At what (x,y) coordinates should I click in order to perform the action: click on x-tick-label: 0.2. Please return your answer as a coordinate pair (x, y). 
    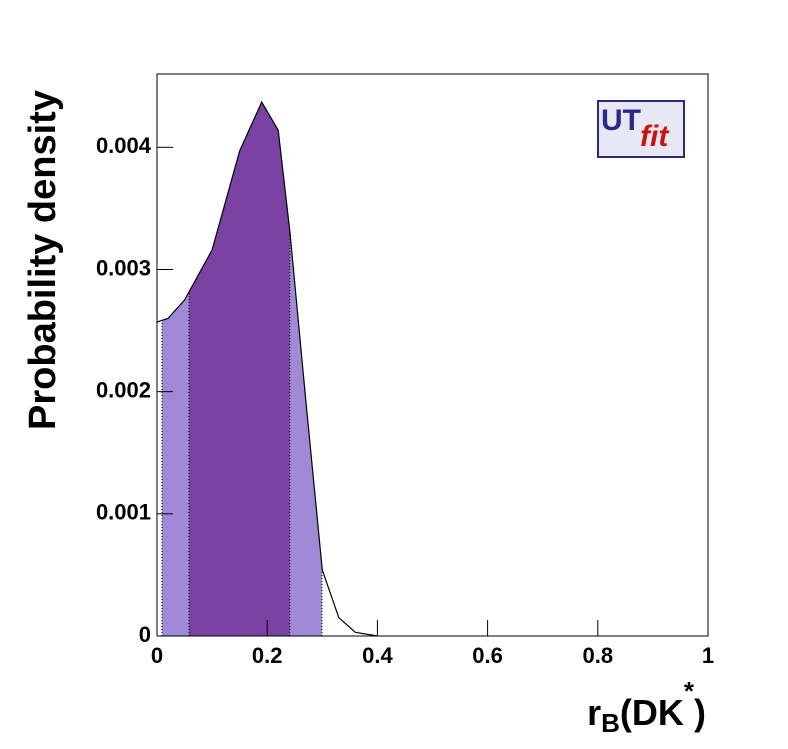
    Looking at the image, I should click on (267, 655).